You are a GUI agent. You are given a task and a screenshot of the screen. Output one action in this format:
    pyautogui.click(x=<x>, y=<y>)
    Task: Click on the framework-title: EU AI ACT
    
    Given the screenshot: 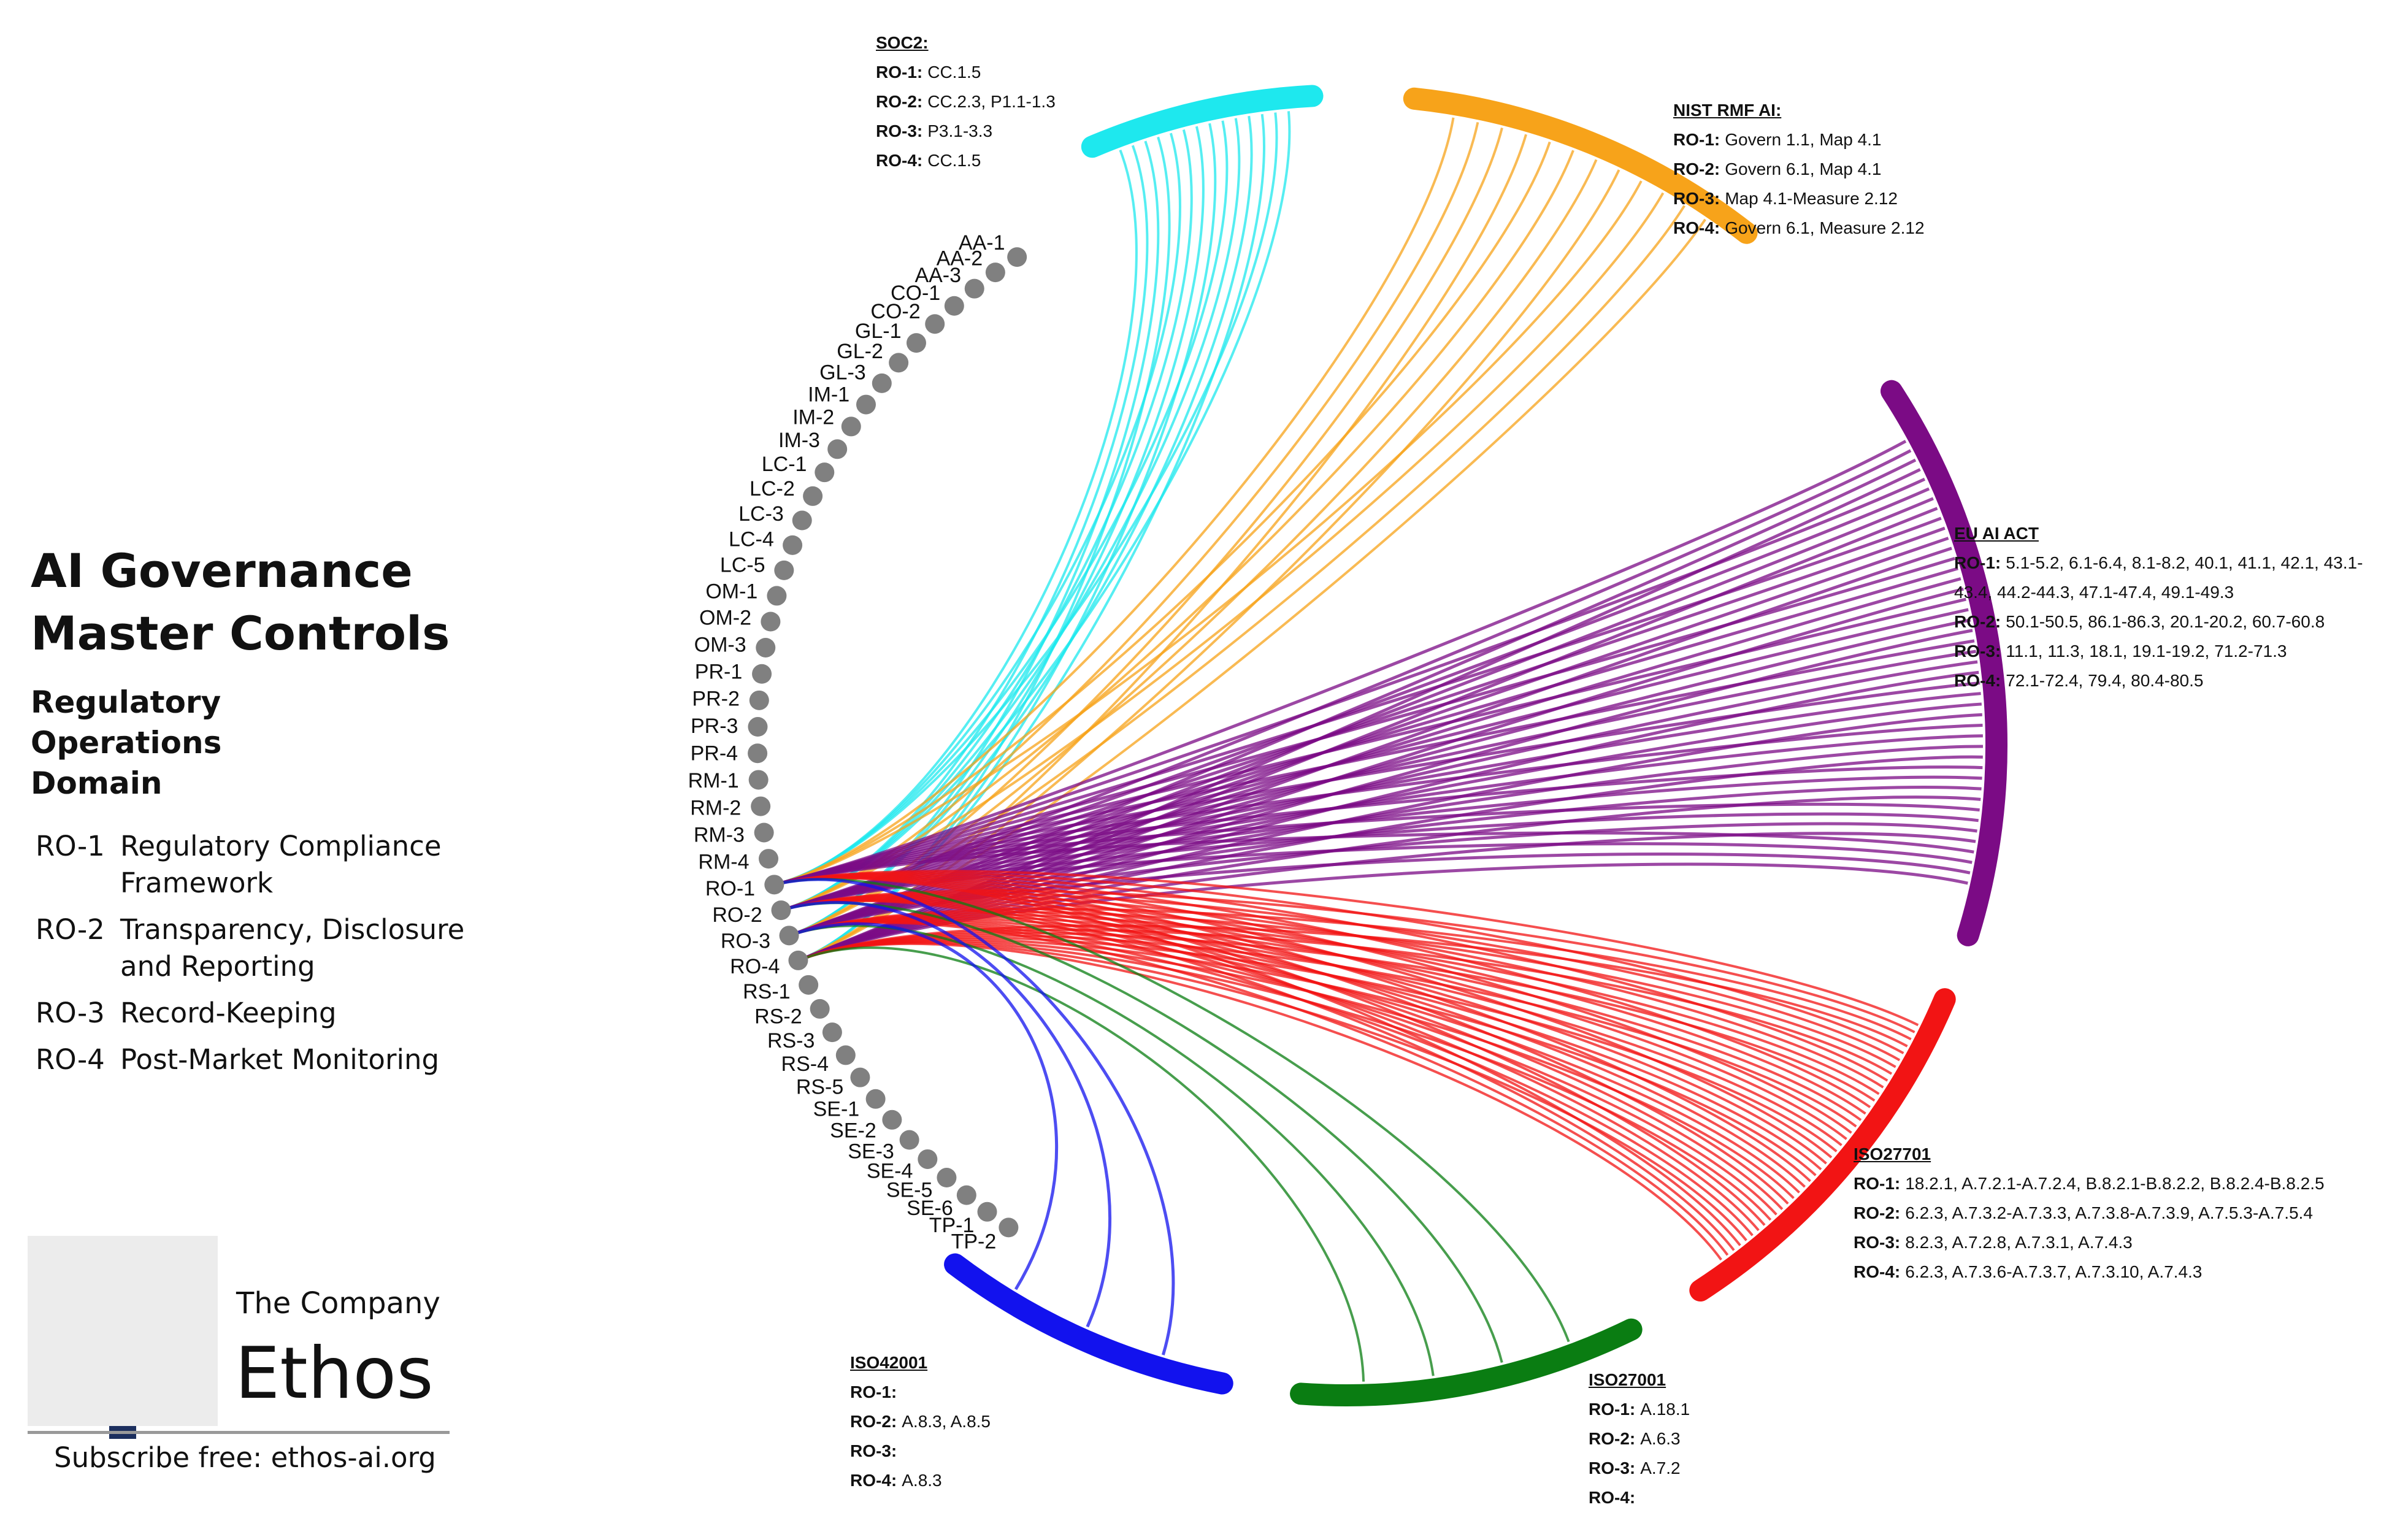 What is the action you would take?
    pyautogui.click(x=1997, y=533)
    